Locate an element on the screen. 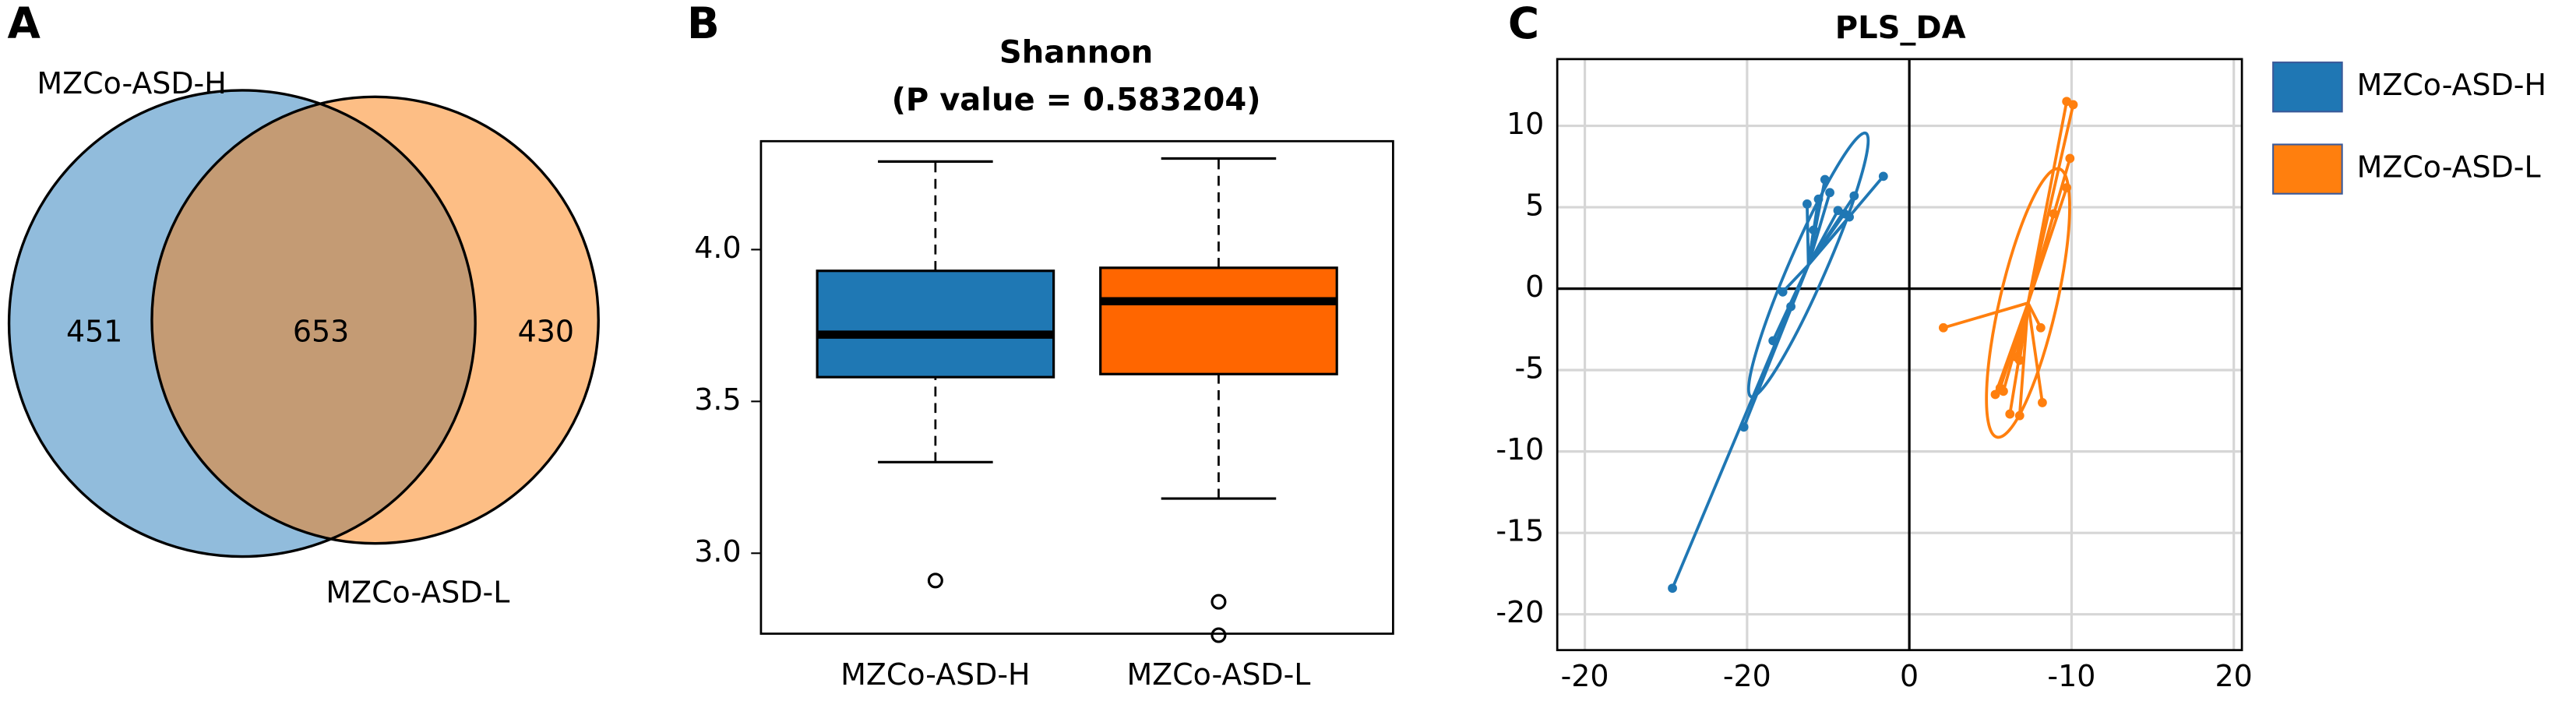 This screenshot has height=701, width=2576. y-tick-label: -10 is located at coordinates (1520, 449).